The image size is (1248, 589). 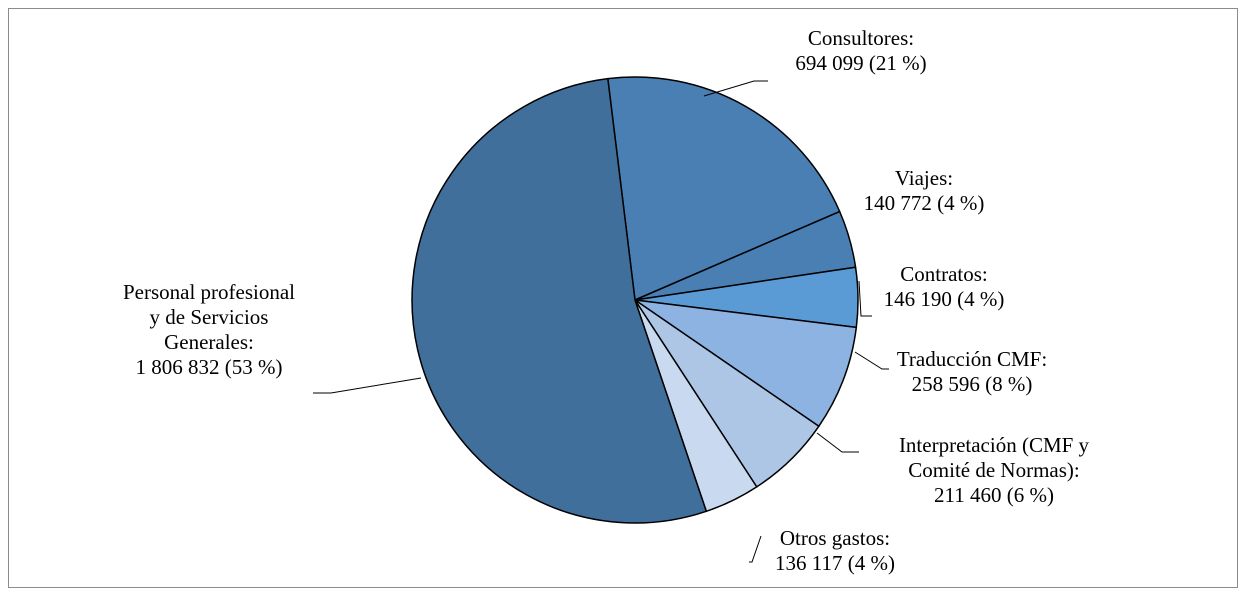 I want to click on data-label-line: 258 596 (8 %), so click(x=972, y=384).